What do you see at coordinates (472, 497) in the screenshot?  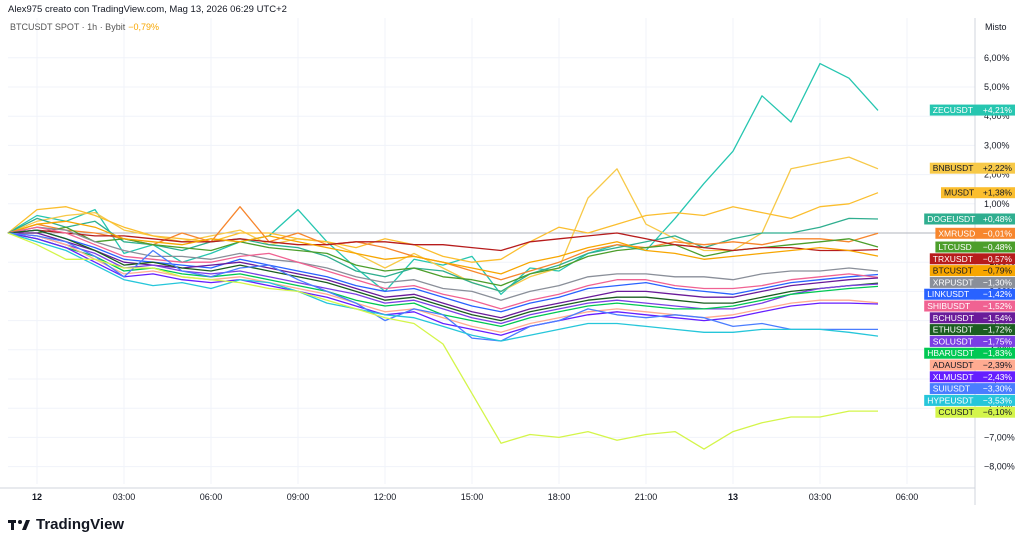 I see `x-tick-label: 15:00` at bounding box center [472, 497].